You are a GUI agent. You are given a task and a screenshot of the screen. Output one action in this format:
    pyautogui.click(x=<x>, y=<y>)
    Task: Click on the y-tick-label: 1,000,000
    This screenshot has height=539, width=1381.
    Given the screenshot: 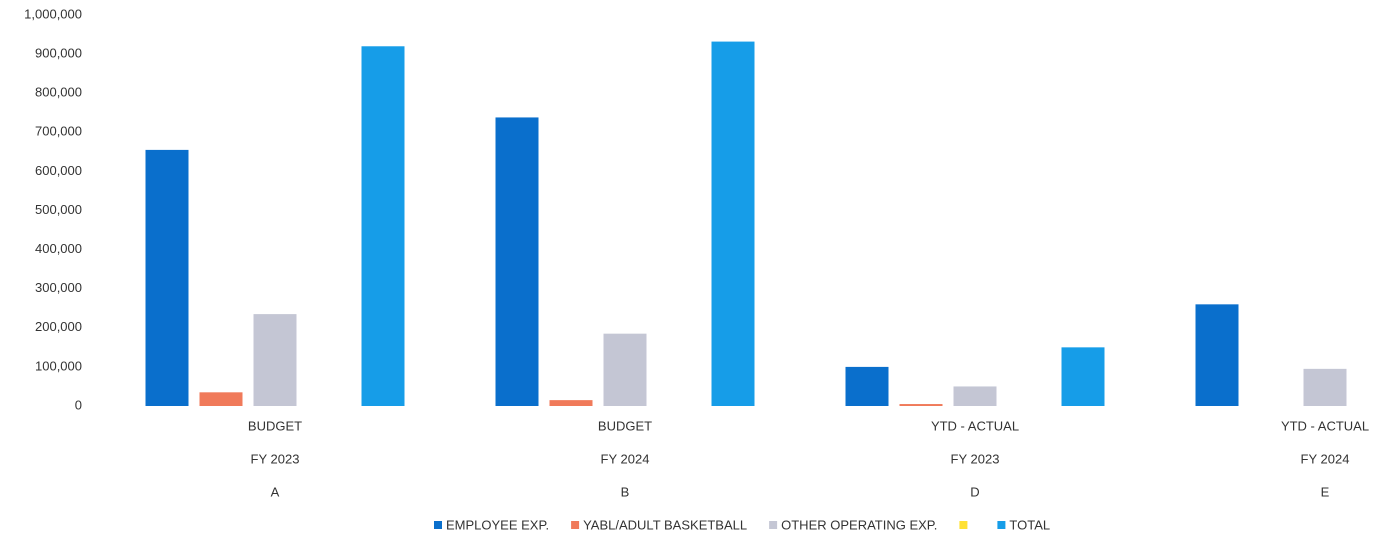 What is the action you would take?
    pyautogui.click(x=53, y=13)
    